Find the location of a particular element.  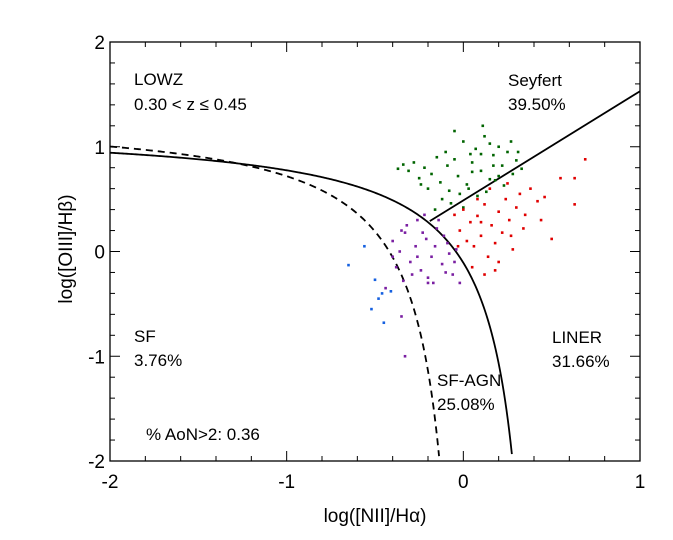

liner-label: LINER is located at coordinates (577, 337).